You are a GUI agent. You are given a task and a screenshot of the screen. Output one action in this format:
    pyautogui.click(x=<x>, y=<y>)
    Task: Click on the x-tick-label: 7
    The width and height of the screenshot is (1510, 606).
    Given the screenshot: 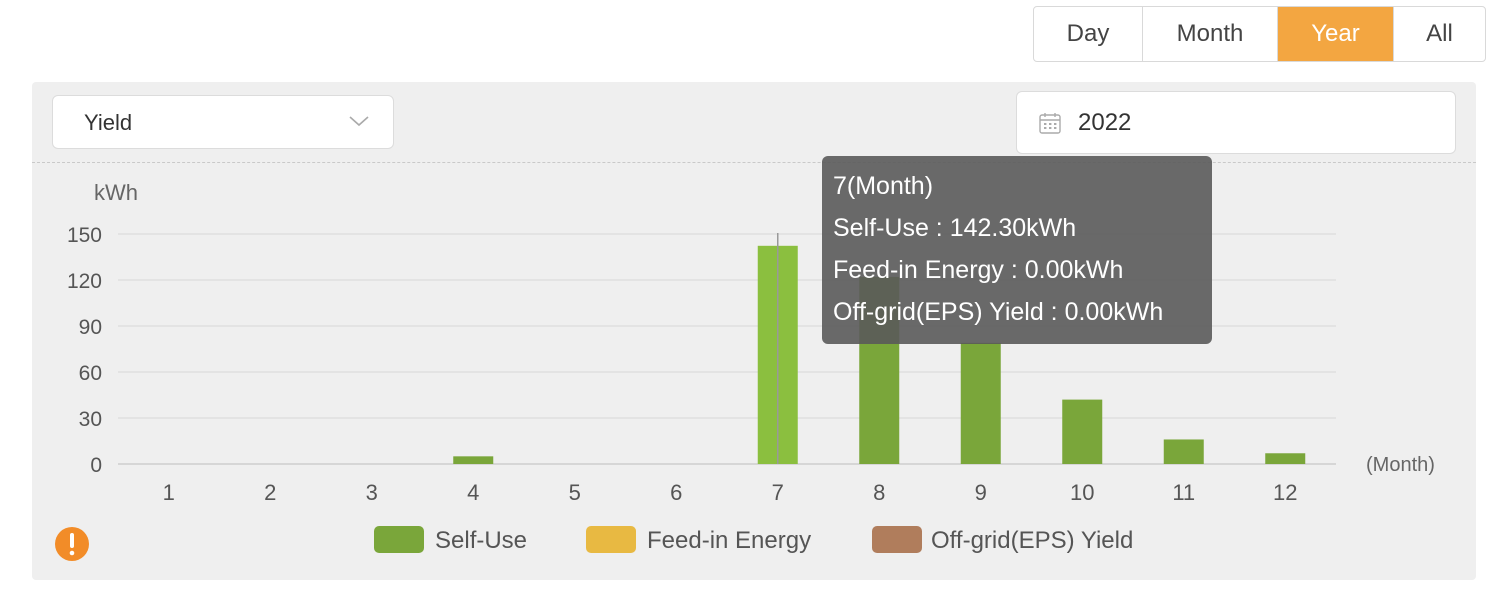 What is the action you would take?
    pyautogui.click(x=778, y=492)
    